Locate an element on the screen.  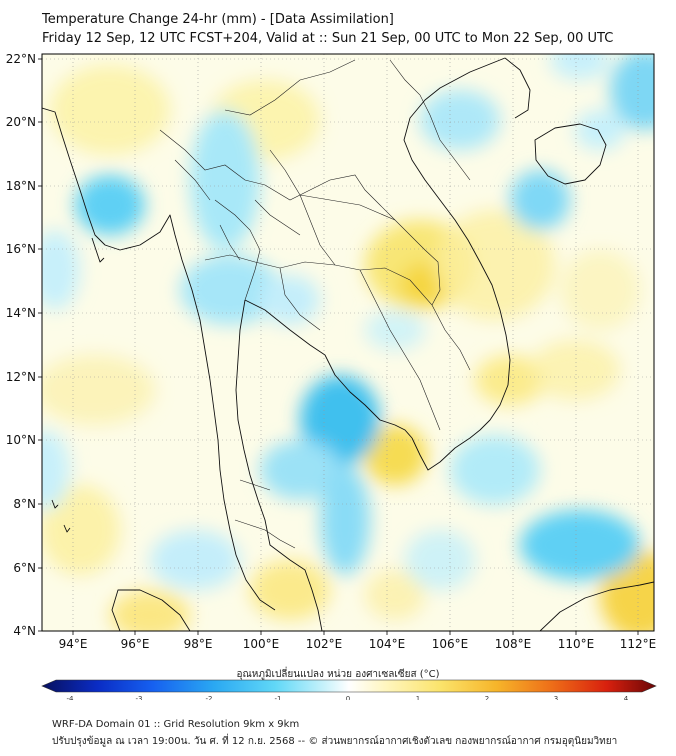
lon-tick-label: 100°E is located at coordinates (261, 644).